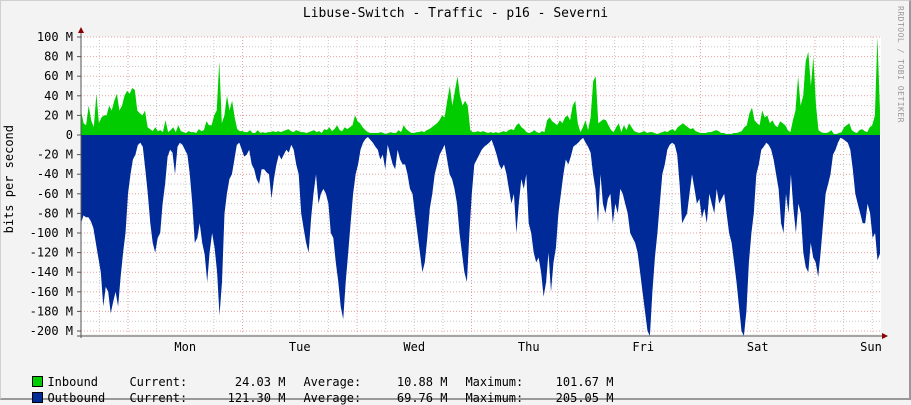 The width and height of the screenshot is (911, 405). I want to click on legend-current-value: 24.03 M, so click(260, 382).